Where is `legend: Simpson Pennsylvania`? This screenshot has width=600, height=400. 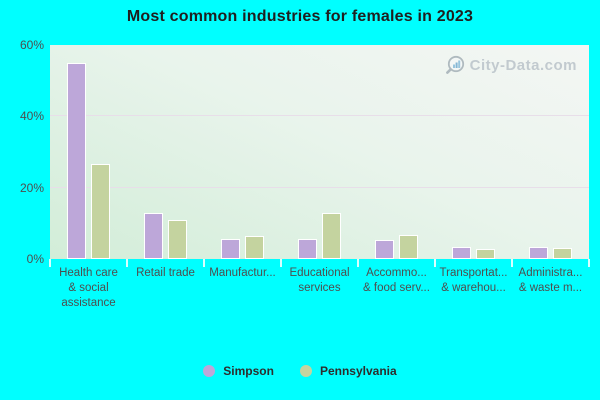 legend: Simpson Pennsylvania is located at coordinates (300, 371).